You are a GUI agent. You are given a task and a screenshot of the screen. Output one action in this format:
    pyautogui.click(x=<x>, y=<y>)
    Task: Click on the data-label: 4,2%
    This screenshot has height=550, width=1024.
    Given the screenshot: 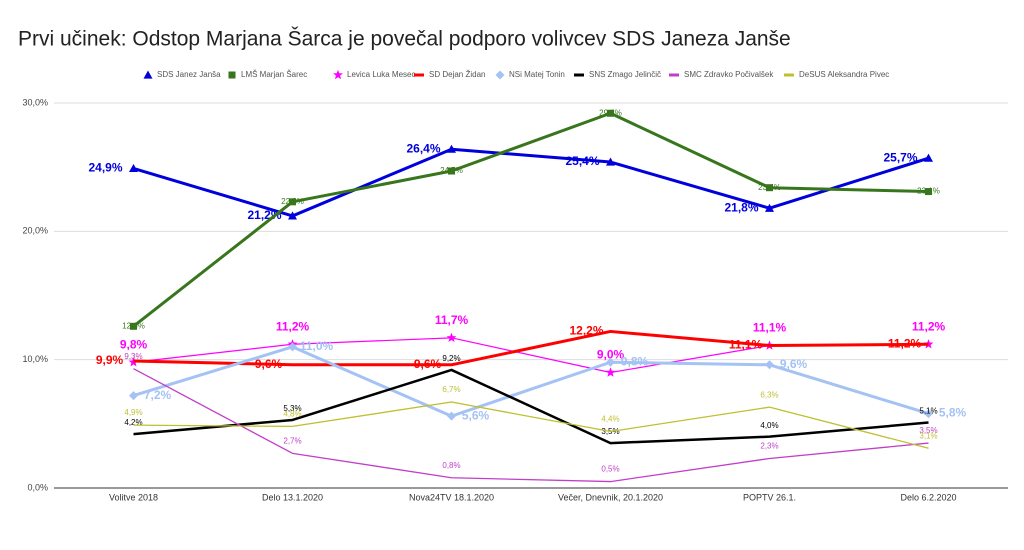 What is the action you would take?
    pyautogui.click(x=133, y=422)
    